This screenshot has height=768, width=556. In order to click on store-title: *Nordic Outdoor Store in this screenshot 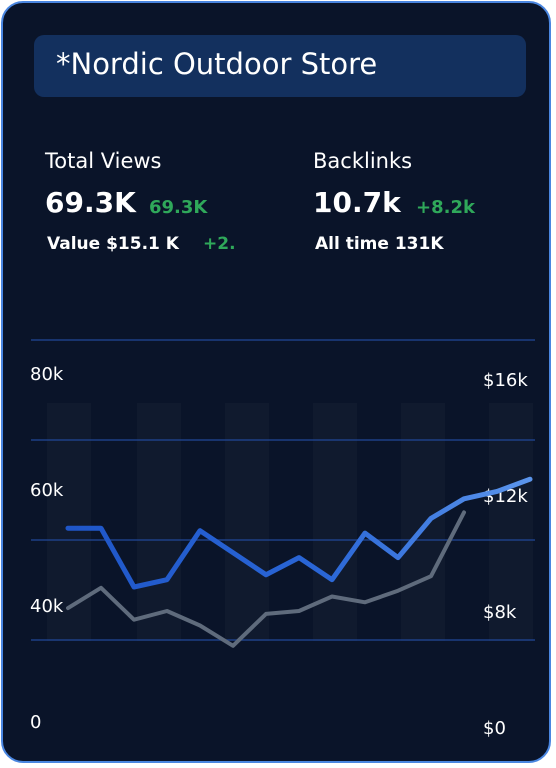, I will do `click(217, 64)`.